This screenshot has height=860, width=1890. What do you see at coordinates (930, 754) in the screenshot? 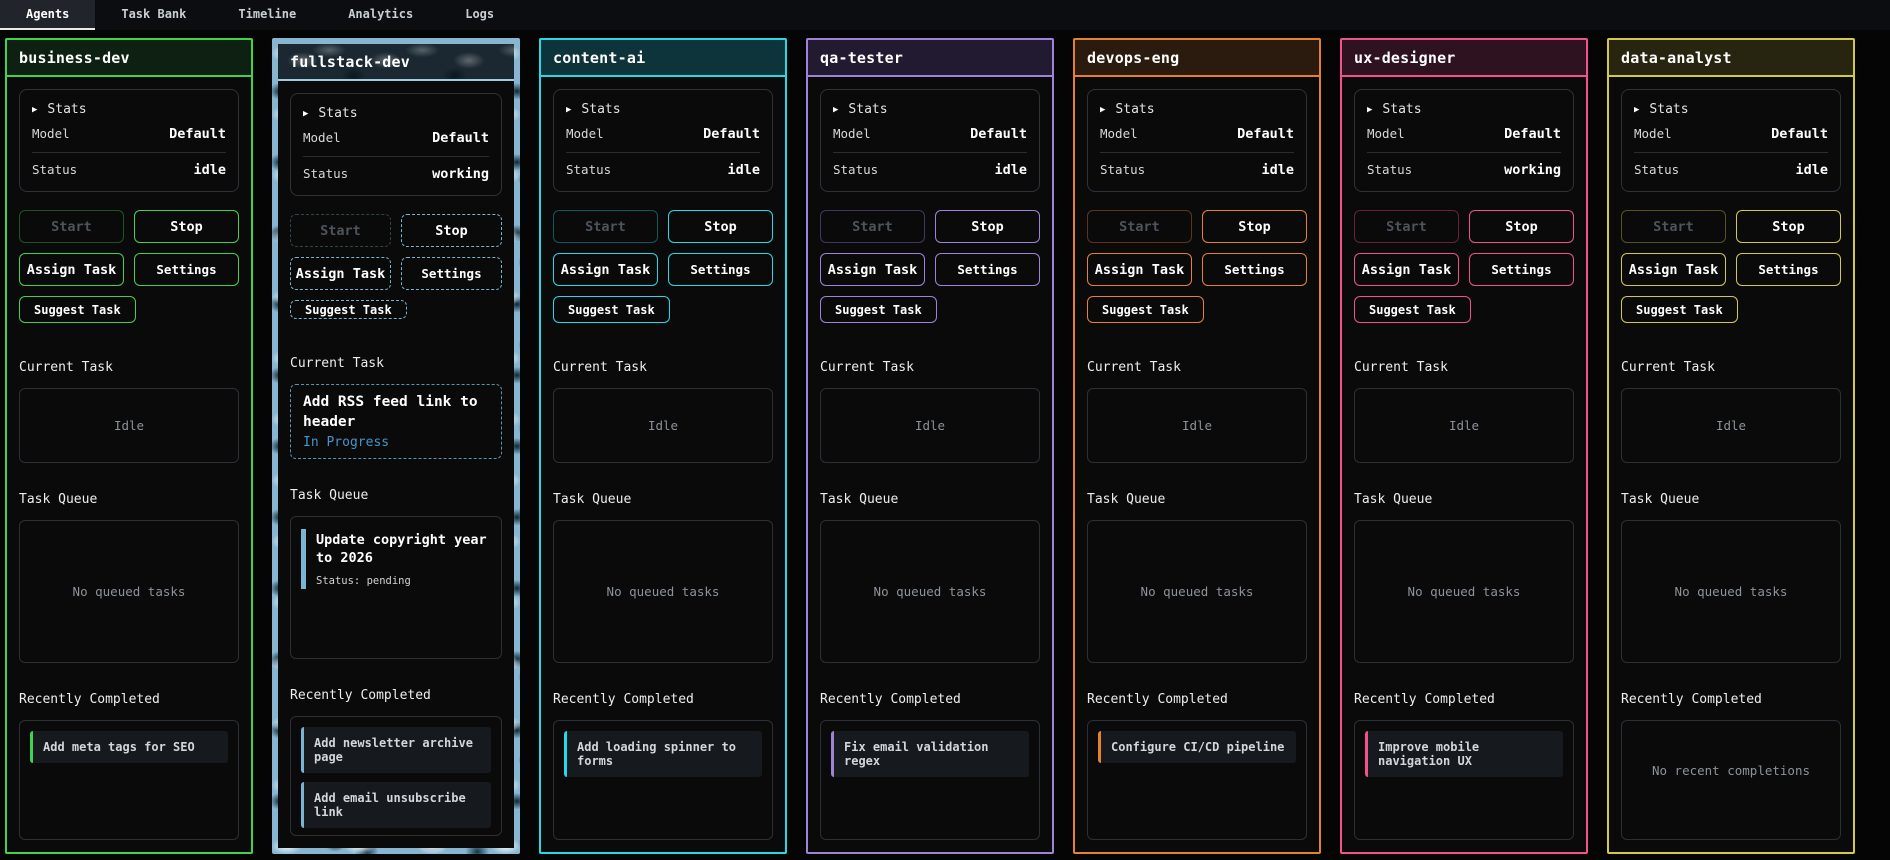
I see `completed-item: Fix email validation regex` at bounding box center [930, 754].